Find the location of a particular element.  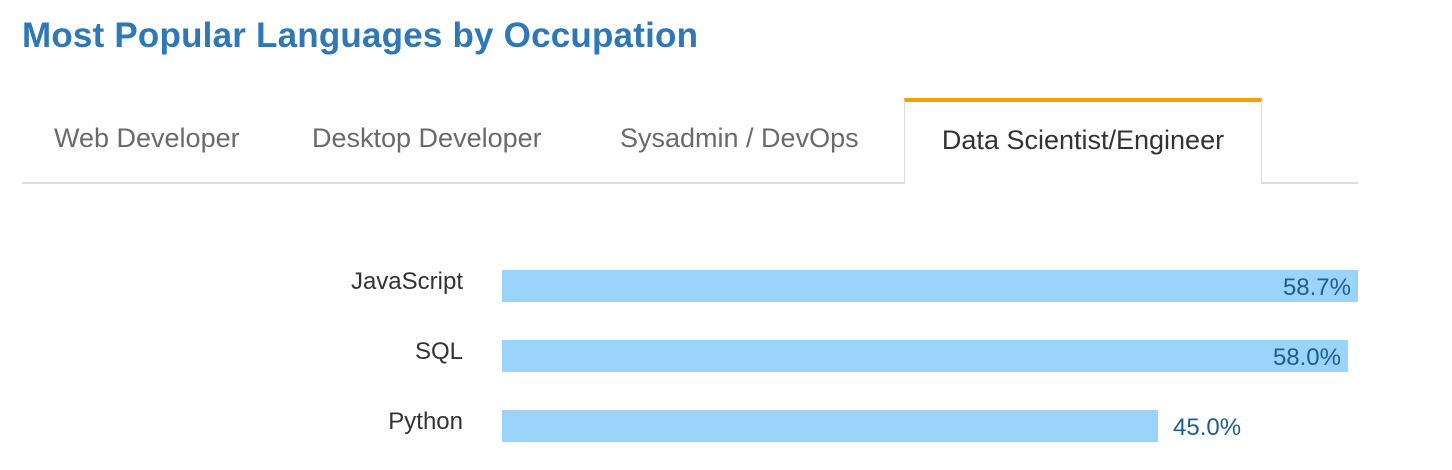

bar-value-label: 45.0% is located at coordinates (1207, 427).